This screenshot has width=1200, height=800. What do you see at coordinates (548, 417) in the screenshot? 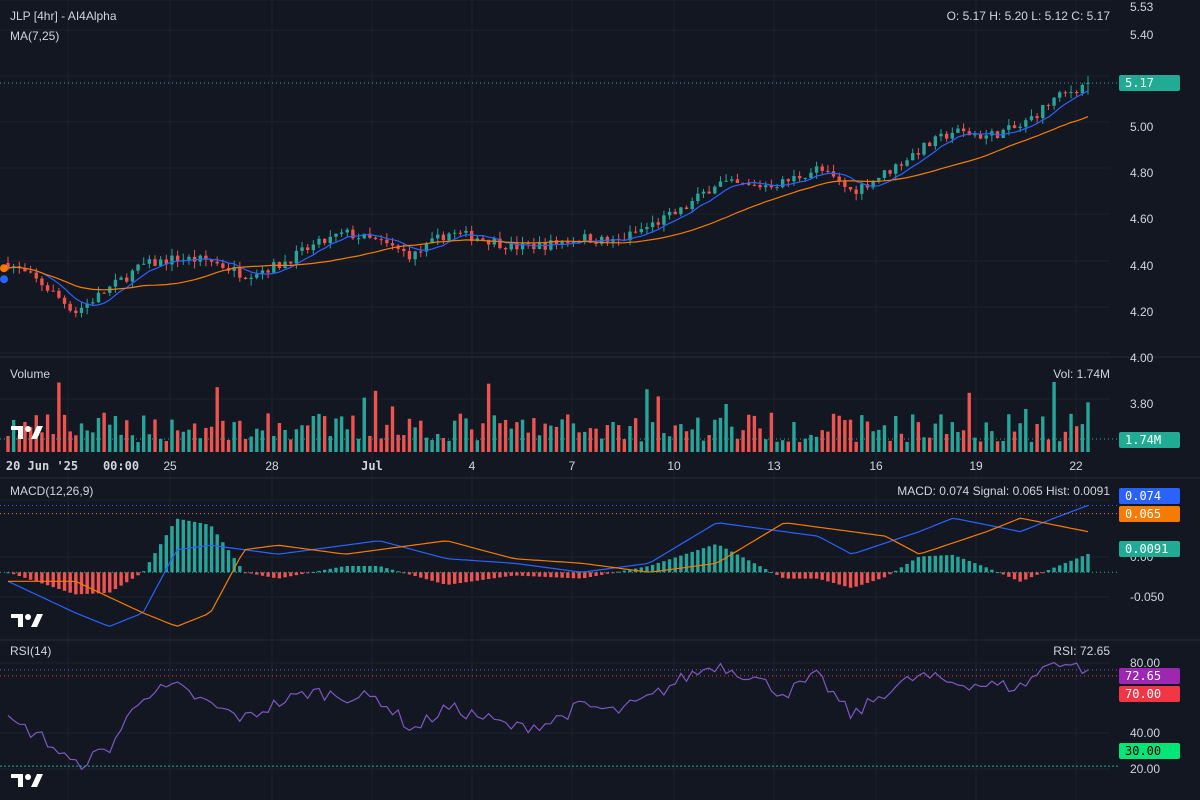
I see `volume-group` at bounding box center [548, 417].